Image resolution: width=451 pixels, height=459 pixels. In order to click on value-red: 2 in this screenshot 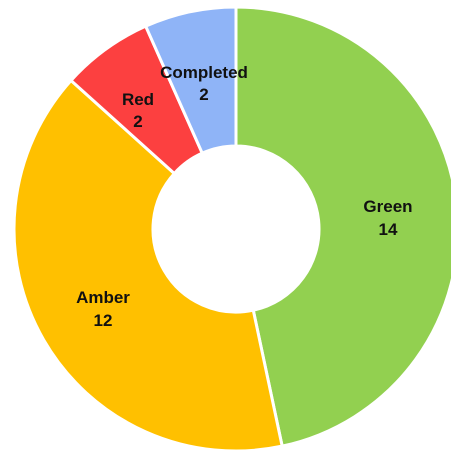, I will do `click(137, 121)`.